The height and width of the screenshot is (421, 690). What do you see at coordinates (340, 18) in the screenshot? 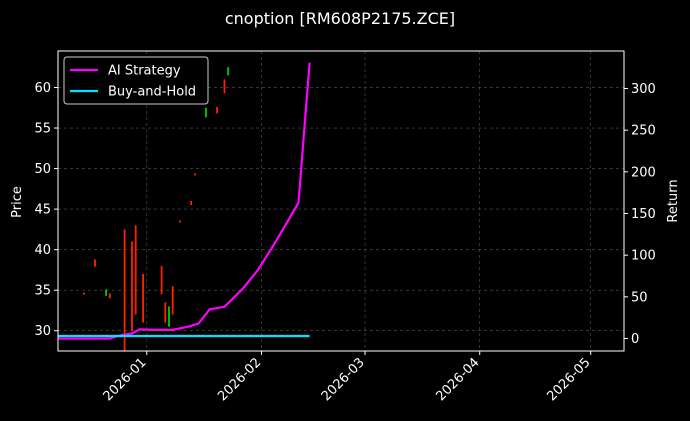
I see `chart-title: cnoption [RM608P2175.ZCE]` at bounding box center [340, 18].